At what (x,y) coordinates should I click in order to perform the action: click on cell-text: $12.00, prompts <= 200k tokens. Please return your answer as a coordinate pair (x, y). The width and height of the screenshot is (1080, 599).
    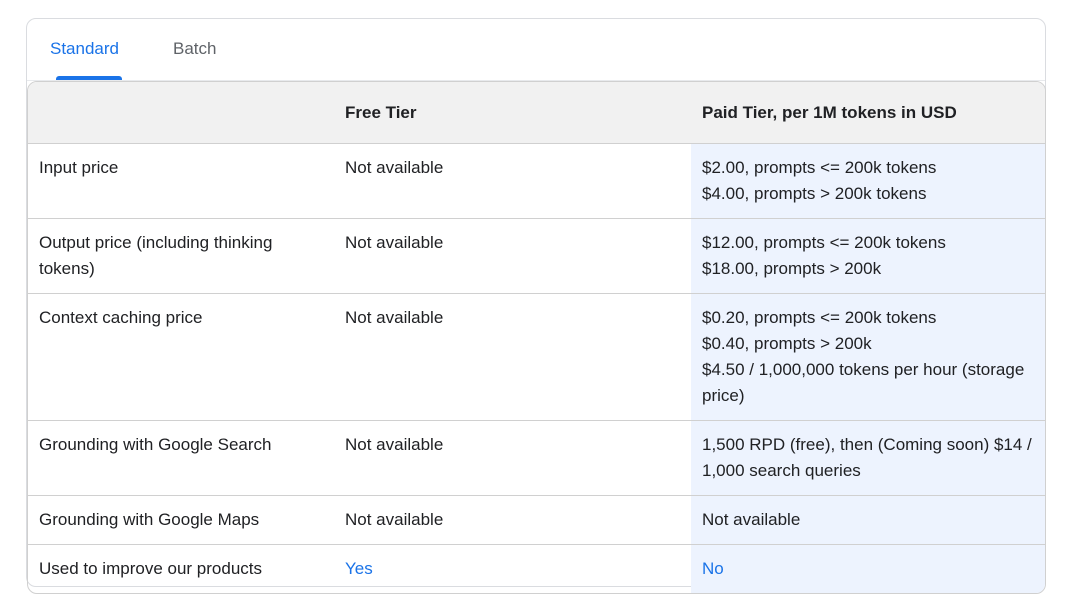
    Looking at the image, I should click on (824, 242).